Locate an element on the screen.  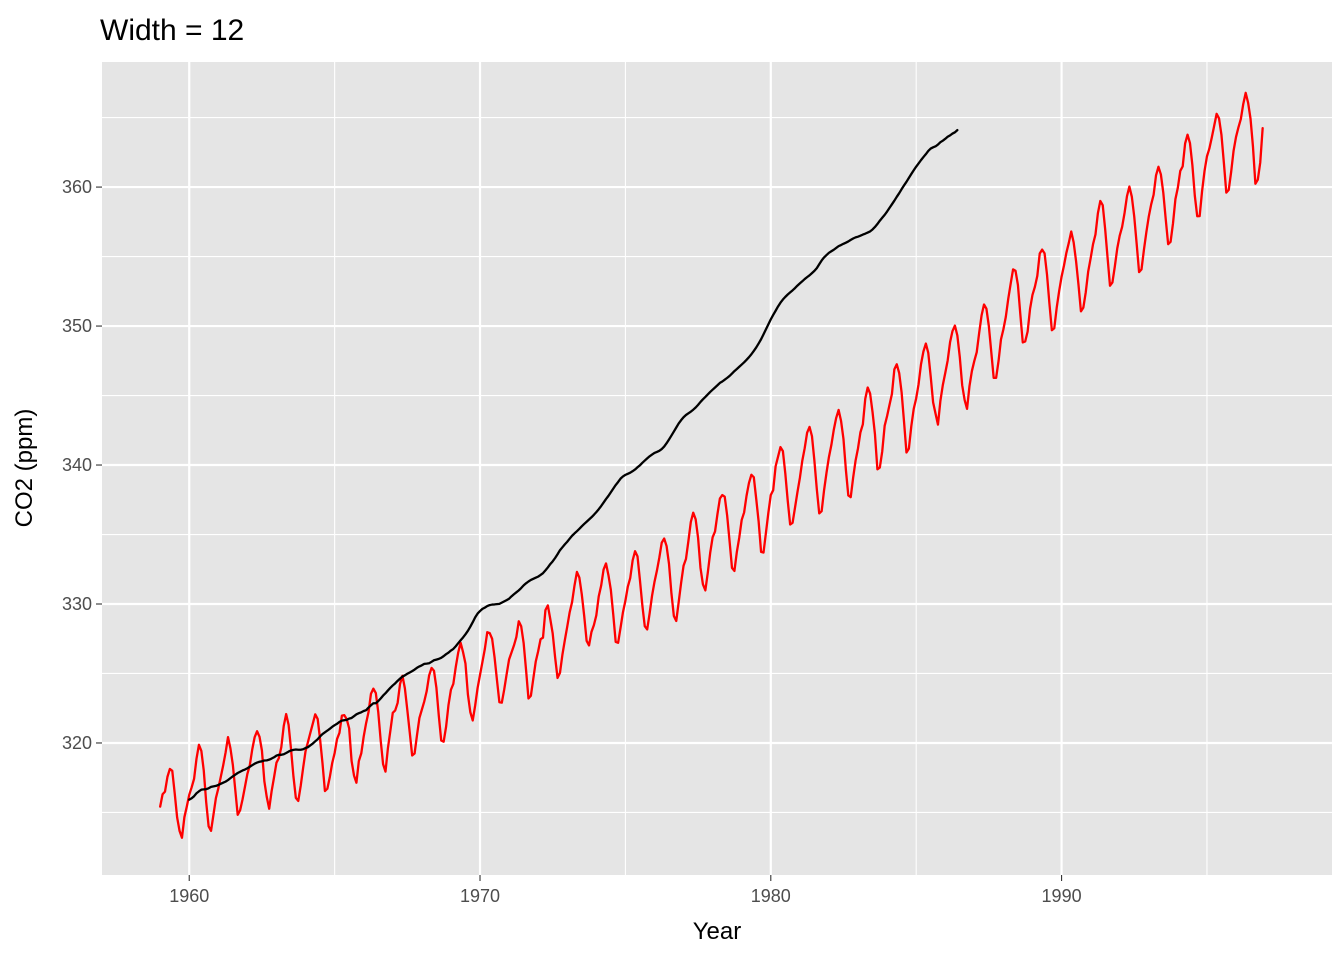
x-tick-label: 1960 is located at coordinates (189, 896).